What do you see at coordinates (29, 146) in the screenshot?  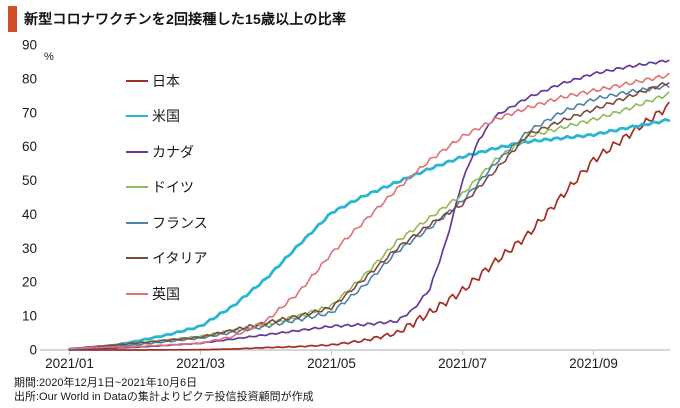 I see `y-tick-label: 60` at bounding box center [29, 146].